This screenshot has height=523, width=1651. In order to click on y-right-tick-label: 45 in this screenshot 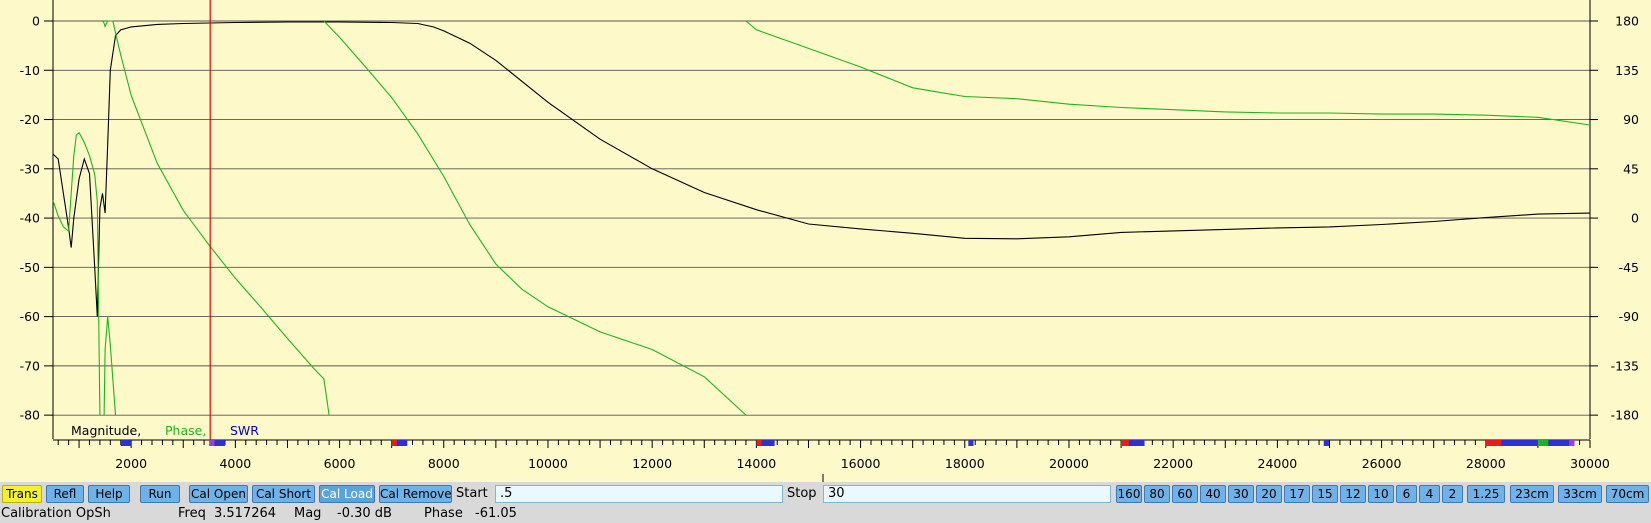, I will do `click(1631, 168)`.